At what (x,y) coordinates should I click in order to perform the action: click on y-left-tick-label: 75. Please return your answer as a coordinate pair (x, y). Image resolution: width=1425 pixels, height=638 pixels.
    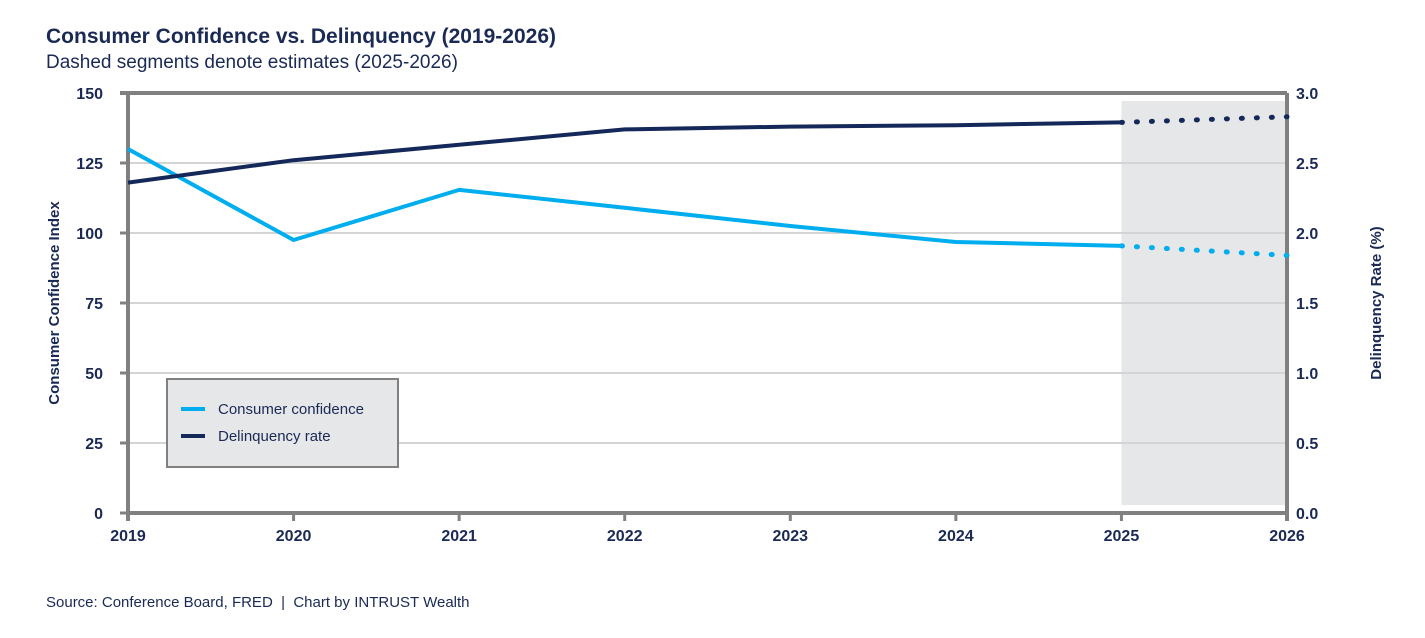
    Looking at the image, I should click on (94, 304).